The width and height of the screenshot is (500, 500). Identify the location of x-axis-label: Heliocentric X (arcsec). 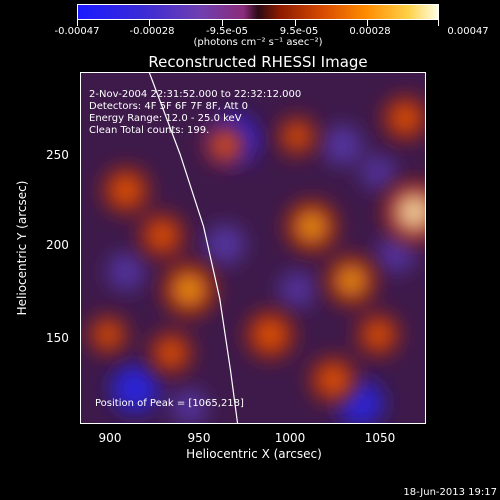
(254, 454).